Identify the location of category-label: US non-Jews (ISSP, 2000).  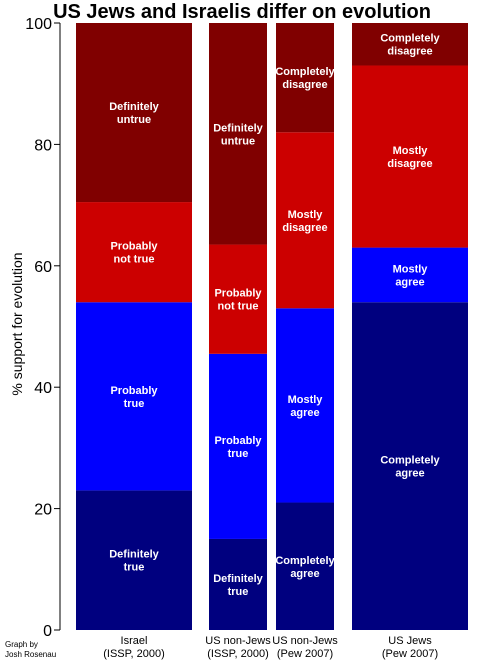
(238, 647).